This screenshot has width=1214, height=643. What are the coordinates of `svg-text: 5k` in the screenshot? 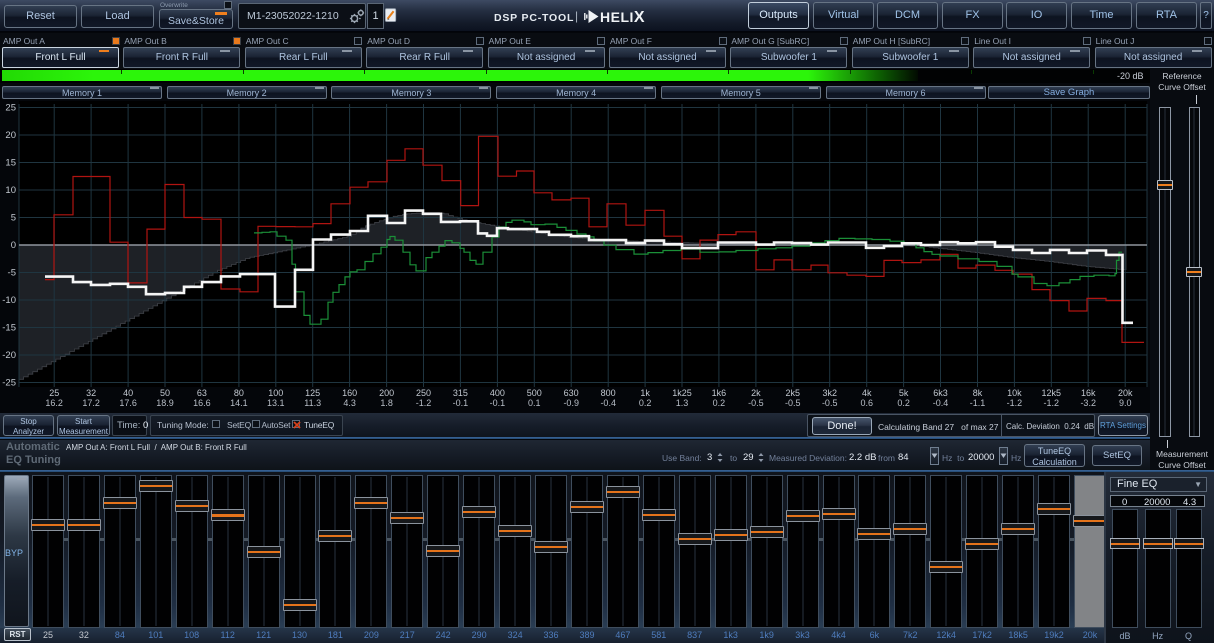 It's located at (904, 393).